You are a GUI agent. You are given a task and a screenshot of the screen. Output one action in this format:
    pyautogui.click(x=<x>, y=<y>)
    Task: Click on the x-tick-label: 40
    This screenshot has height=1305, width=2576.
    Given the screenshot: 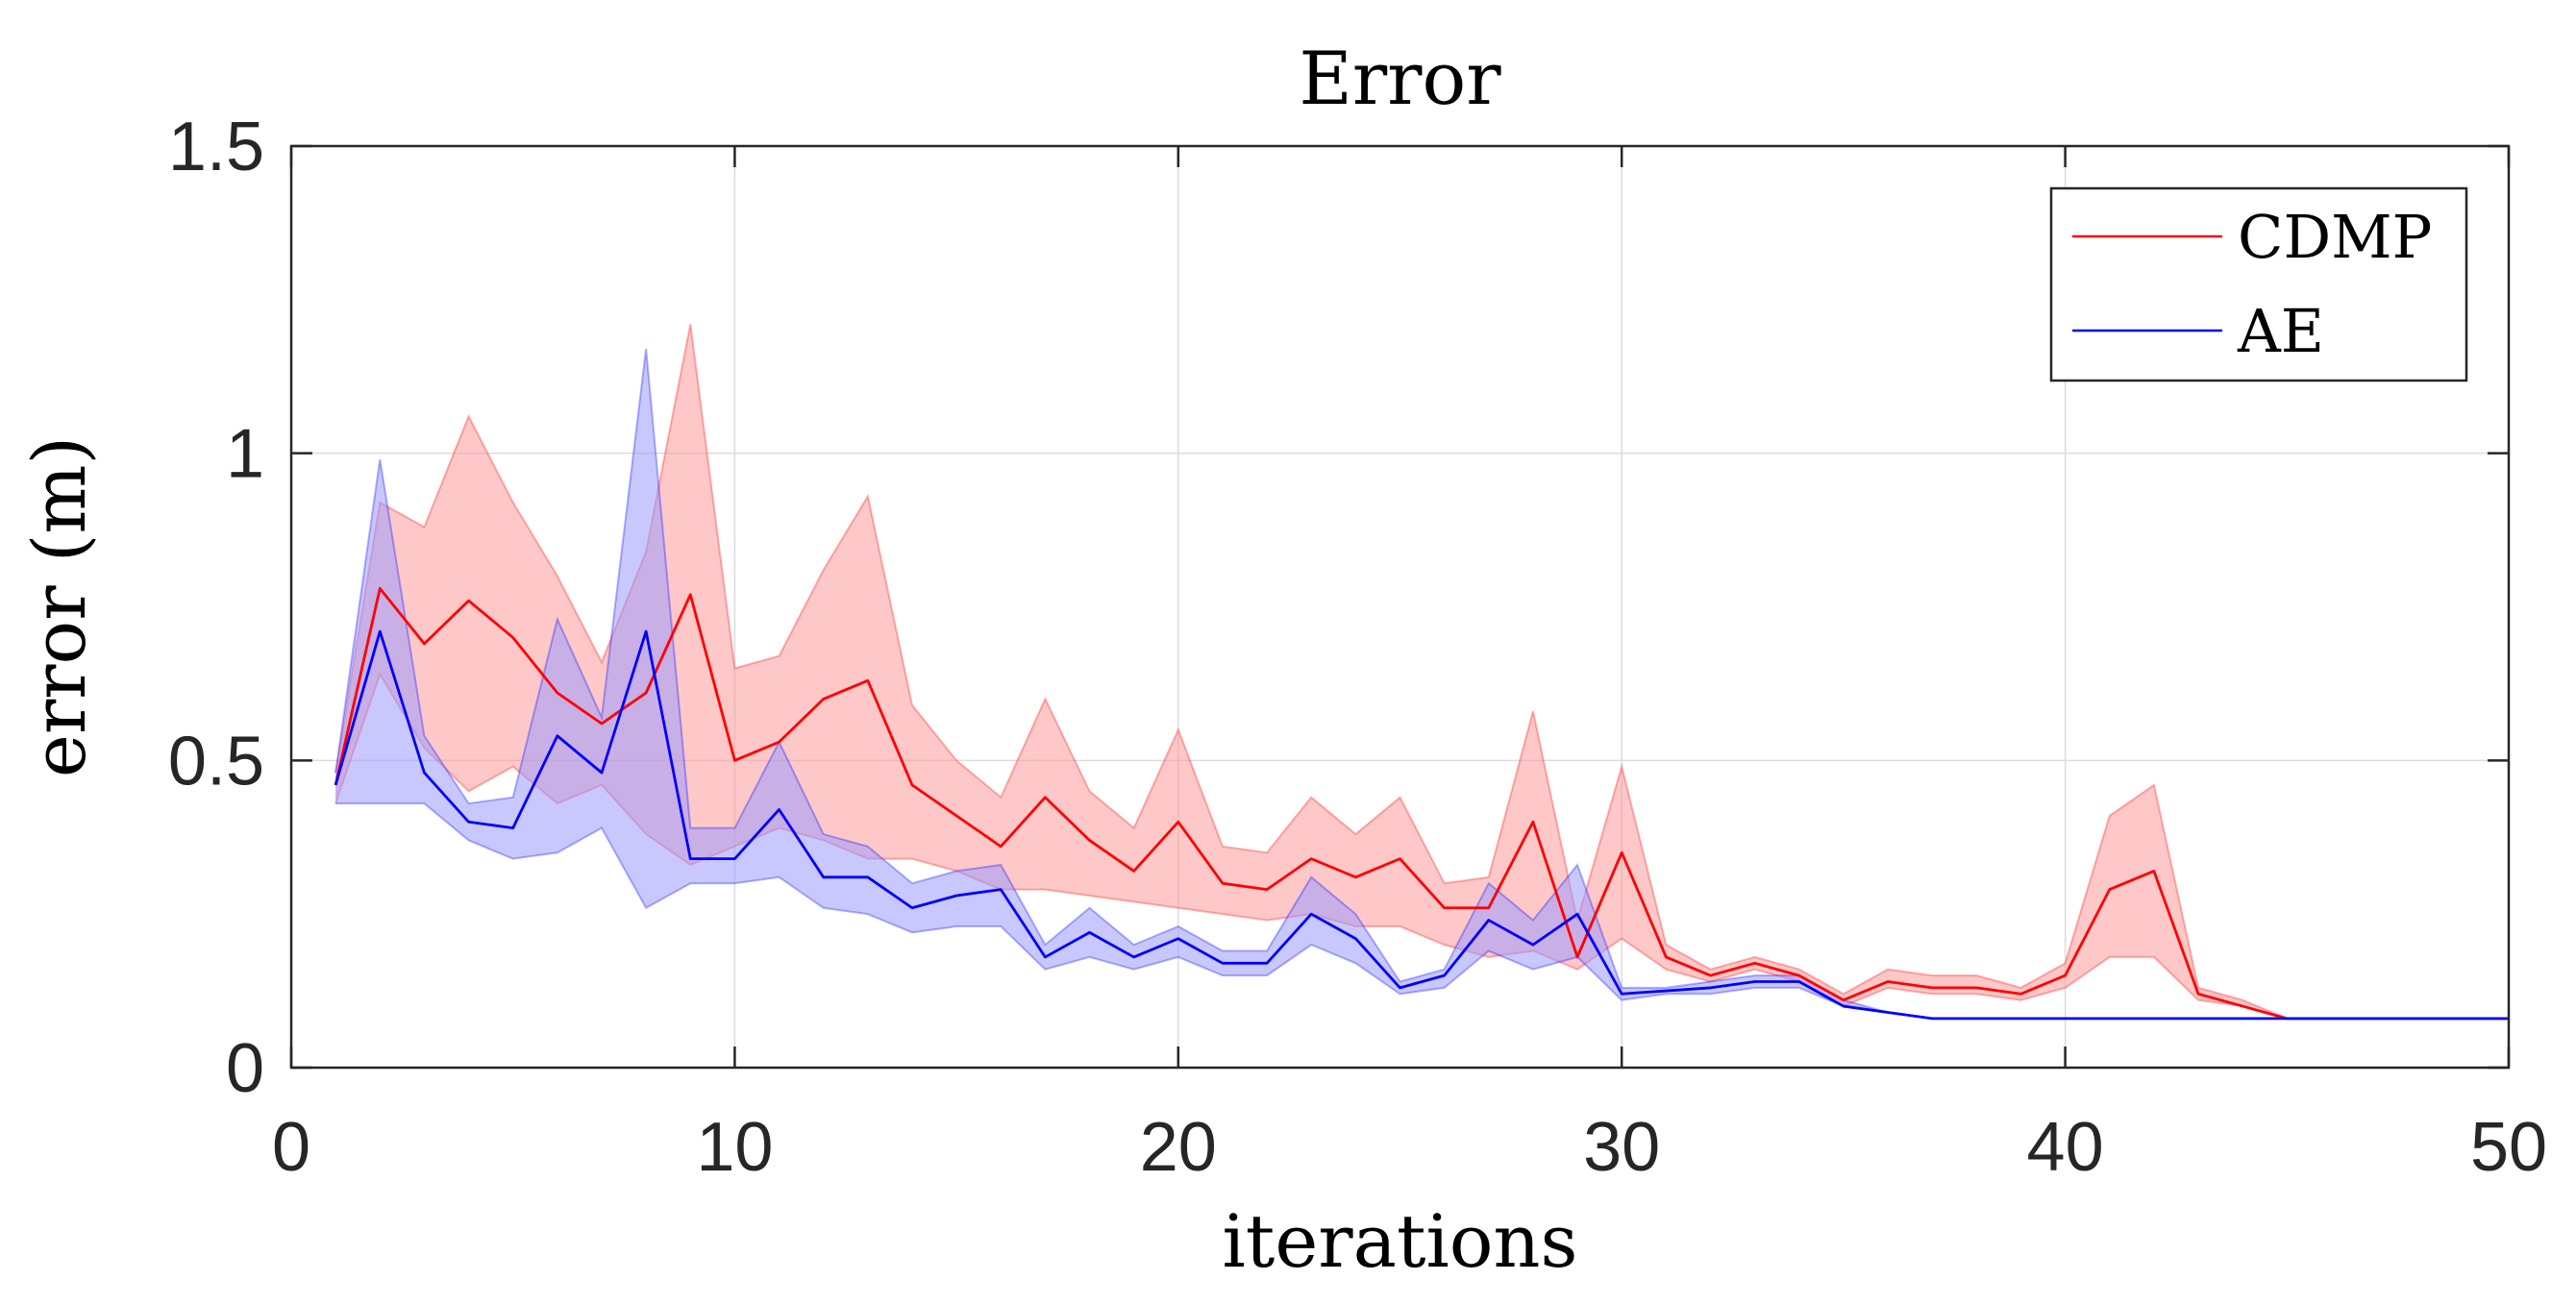 What is the action you would take?
    pyautogui.click(x=2065, y=1147)
    